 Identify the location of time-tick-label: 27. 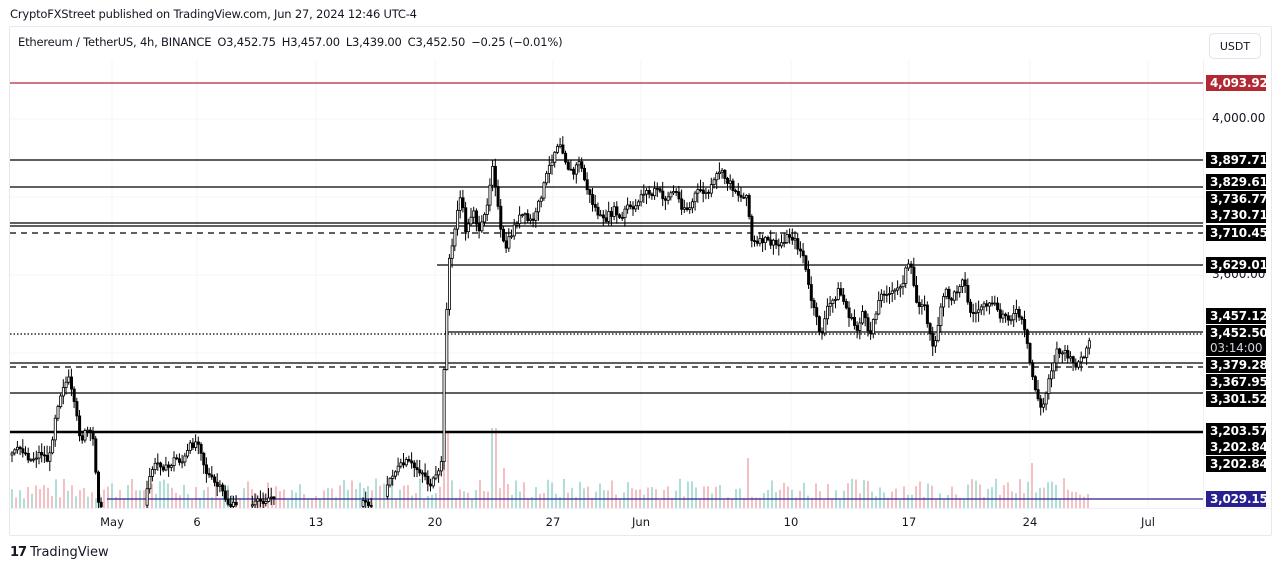
(553, 522).